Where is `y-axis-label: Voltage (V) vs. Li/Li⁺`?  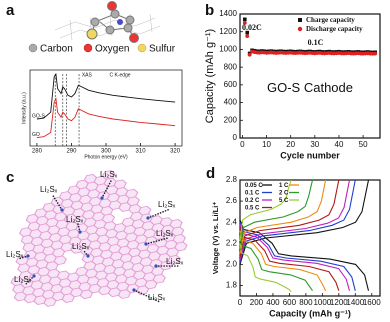 y-axis-label: Voltage (V) vs. Li/Li⁺ is located at coordinates (215, 238).